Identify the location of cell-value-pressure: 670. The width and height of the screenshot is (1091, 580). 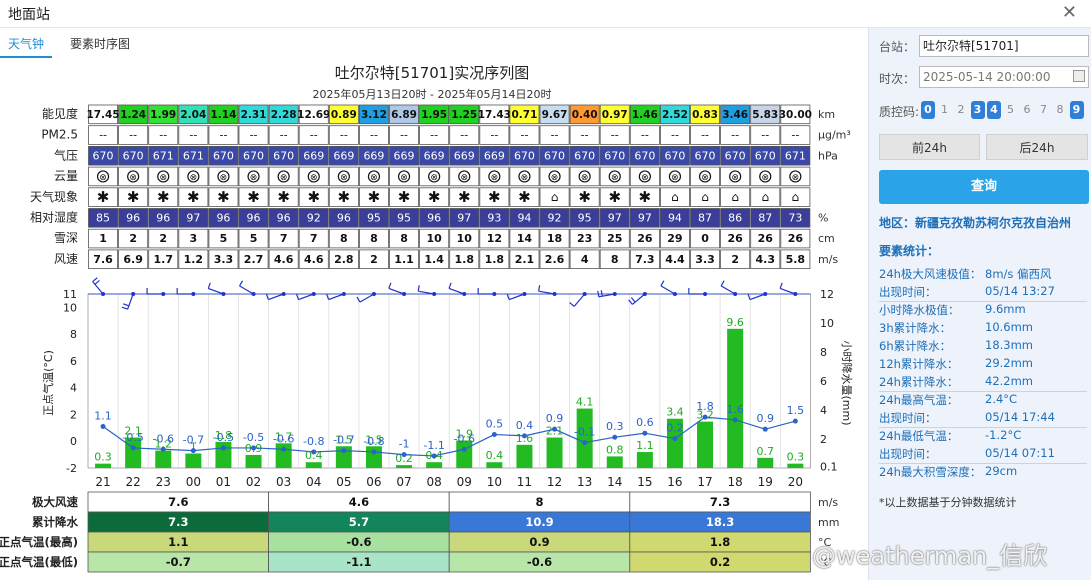
(705, 155).